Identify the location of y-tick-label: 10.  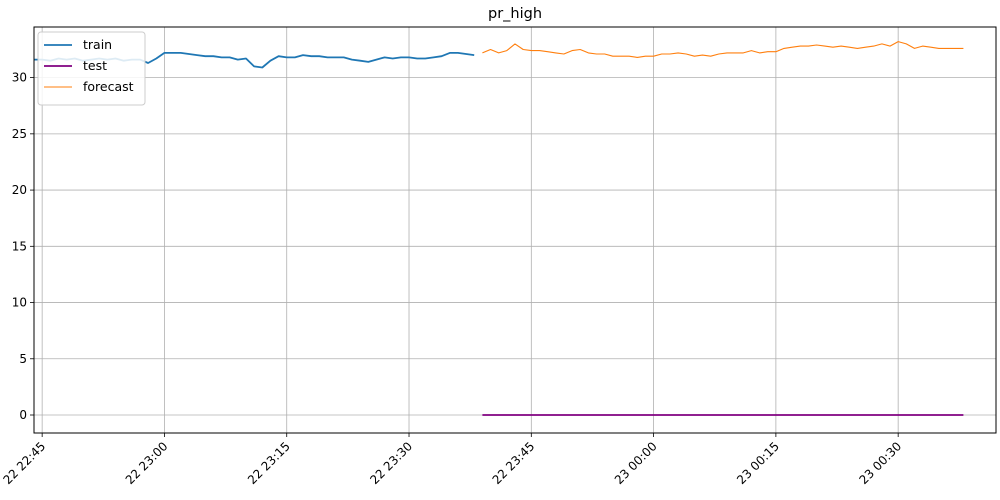
(19, 303).